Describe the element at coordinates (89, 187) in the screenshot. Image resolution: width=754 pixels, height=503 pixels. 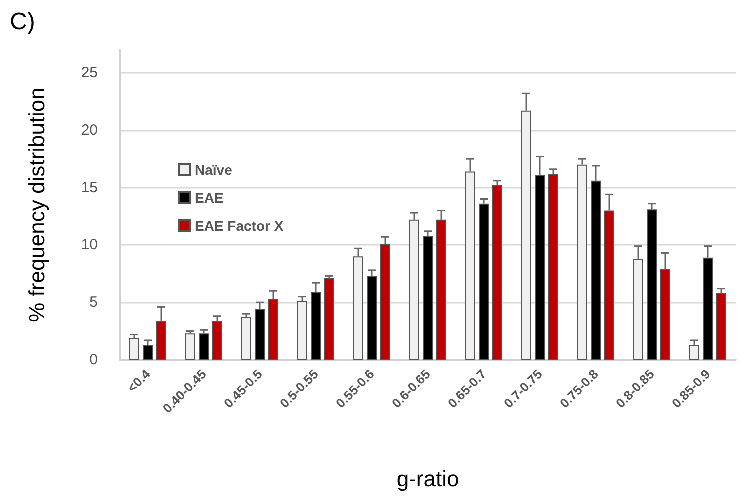
I see `y-tick-label: 15` at that location.